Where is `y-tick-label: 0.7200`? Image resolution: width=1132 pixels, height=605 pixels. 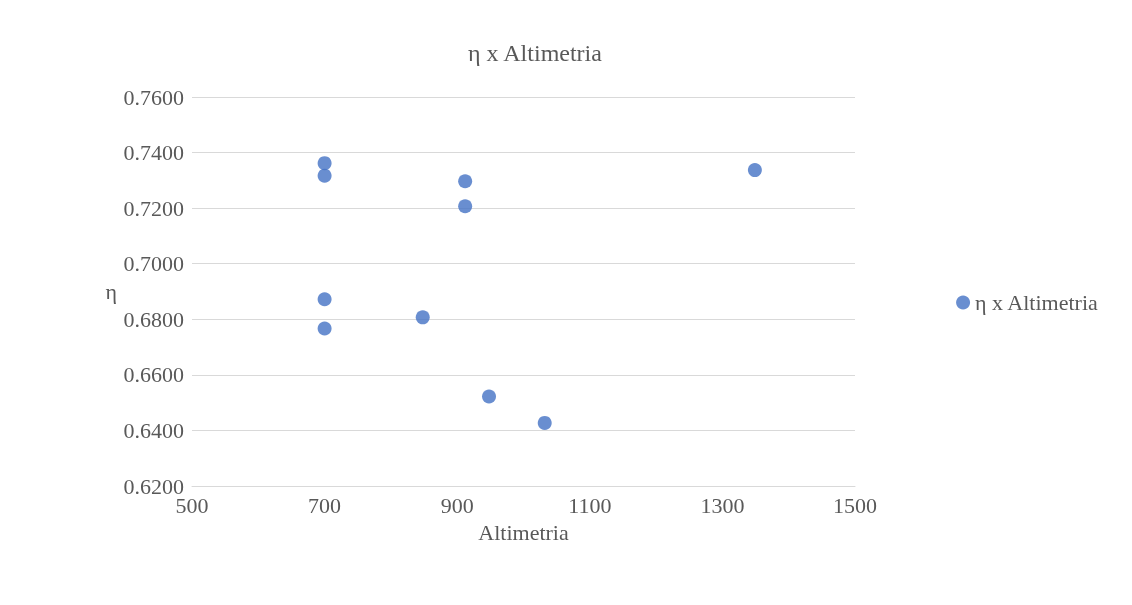 y-tick-label: 0.7200 is located at coordinates (153, 208).